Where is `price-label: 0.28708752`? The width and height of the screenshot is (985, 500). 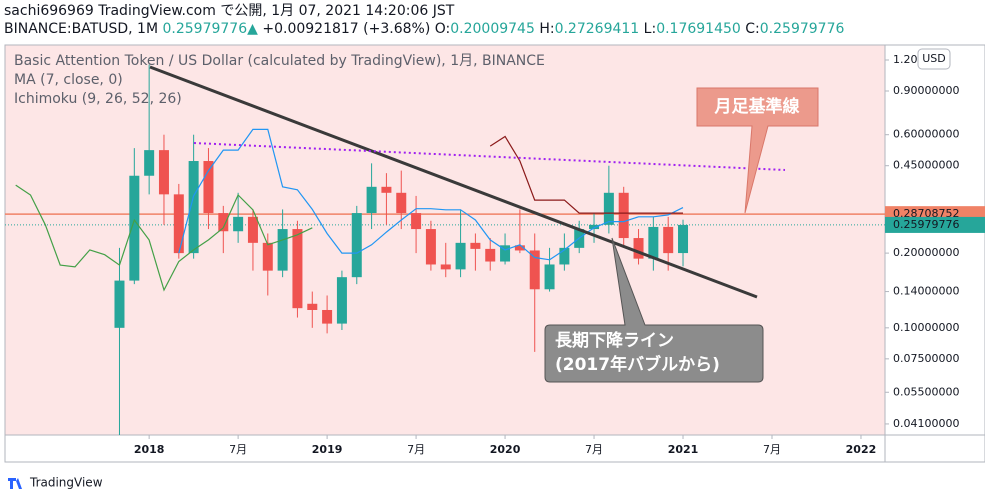 price-label: 0.28708752 is located at coordinates (926, 213).